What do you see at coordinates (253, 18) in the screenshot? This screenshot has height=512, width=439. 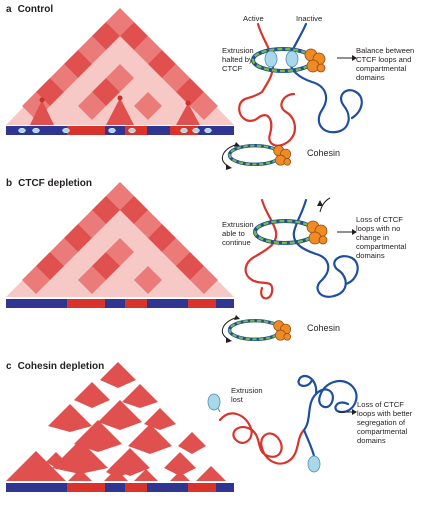 I see `label-active: Active` at bounding box center [253, 18].